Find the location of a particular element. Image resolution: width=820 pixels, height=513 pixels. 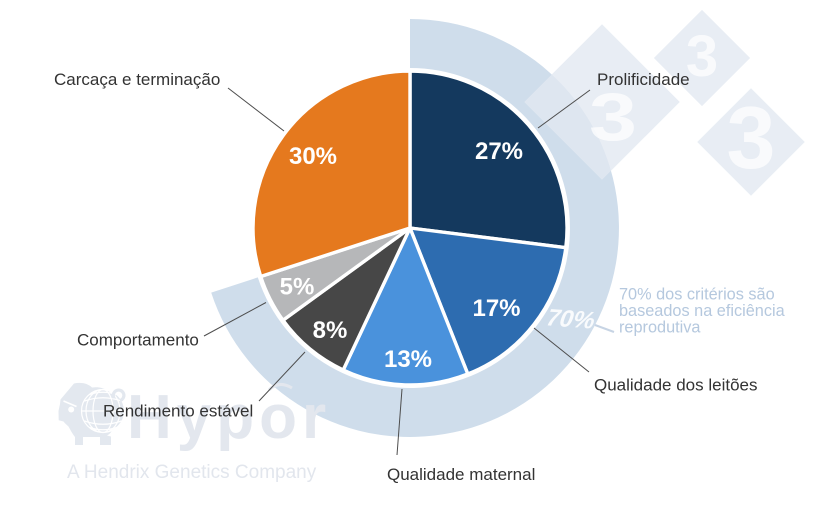

svg-text: A Hendrix Genetics Company is located at coordinates (192, 472).